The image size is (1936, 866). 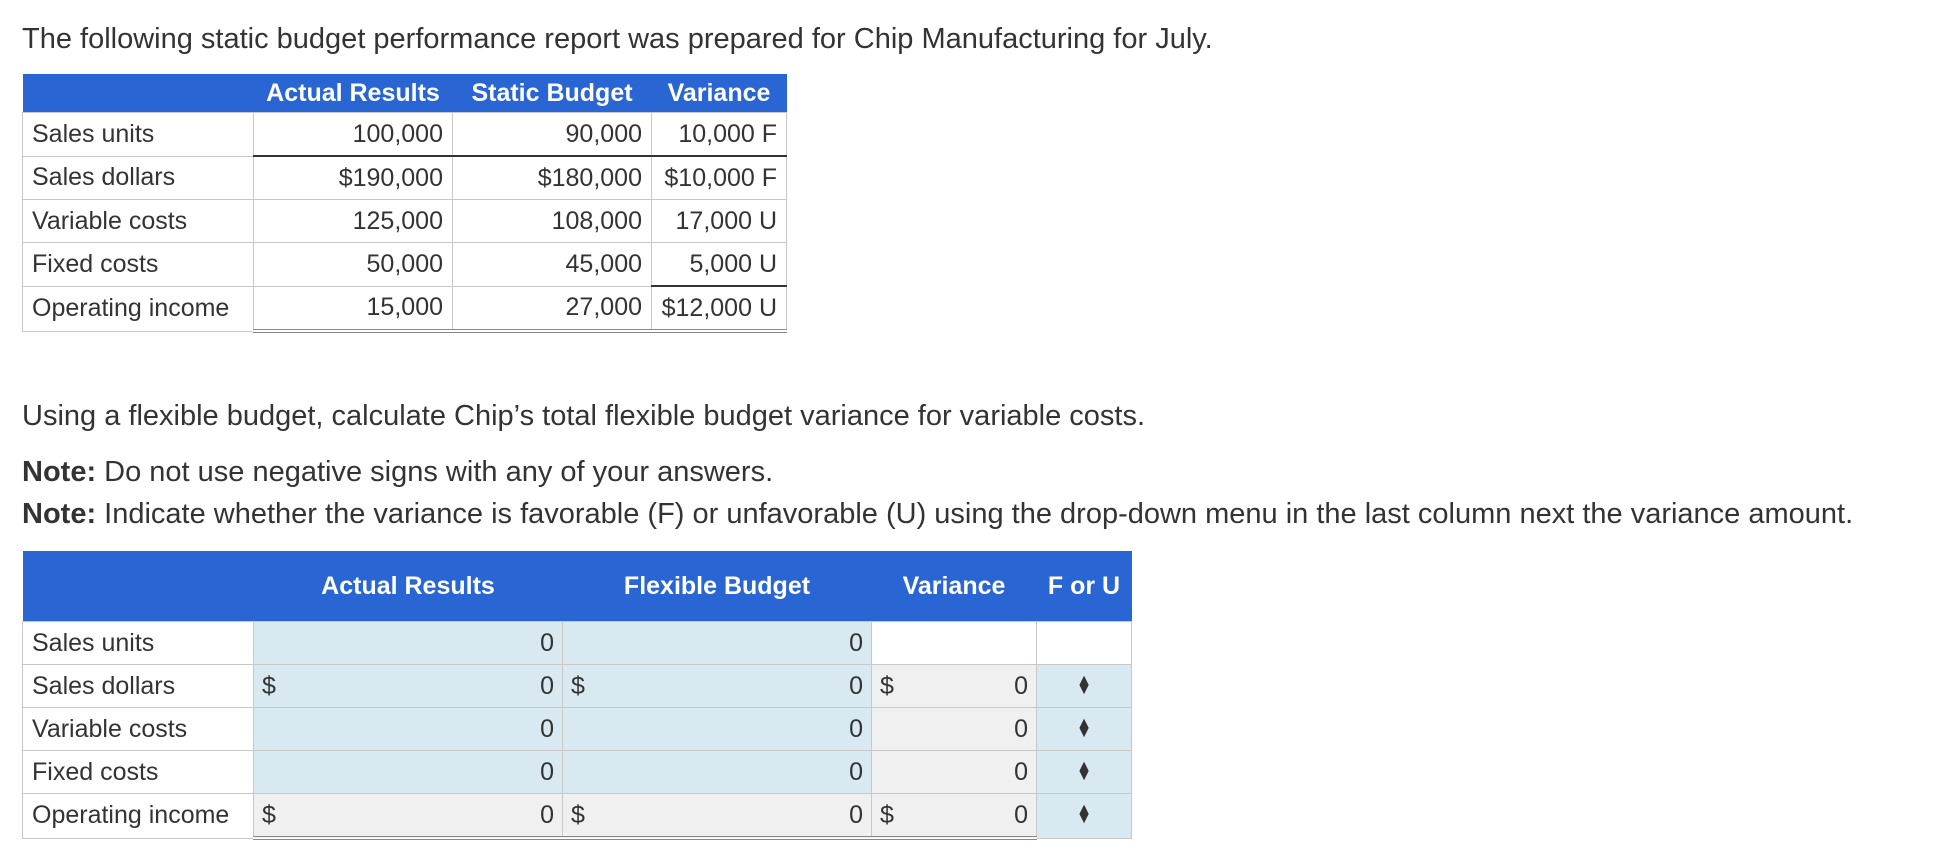 I want to click on header-f-or-u: F or U, so click(x=1084, y=586).